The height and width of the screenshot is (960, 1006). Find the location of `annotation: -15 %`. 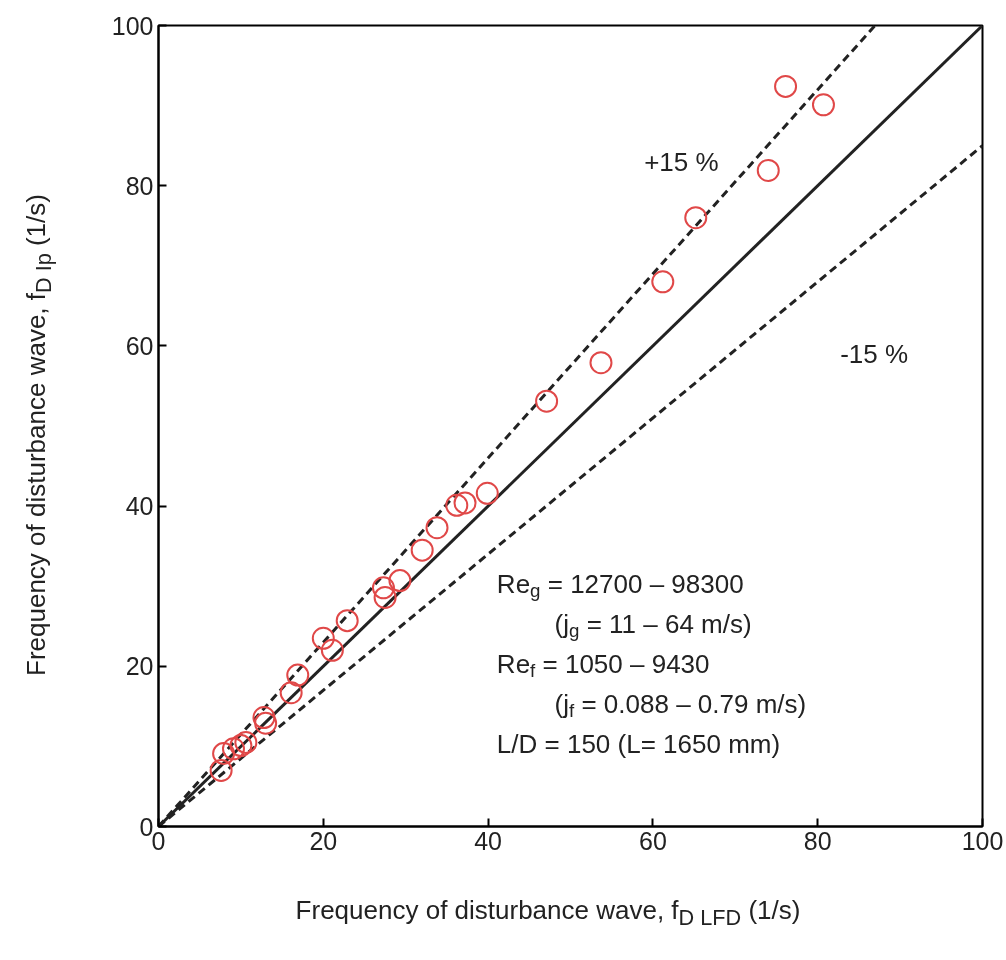

annotation: -15 % is located at coordinates (874, 353).